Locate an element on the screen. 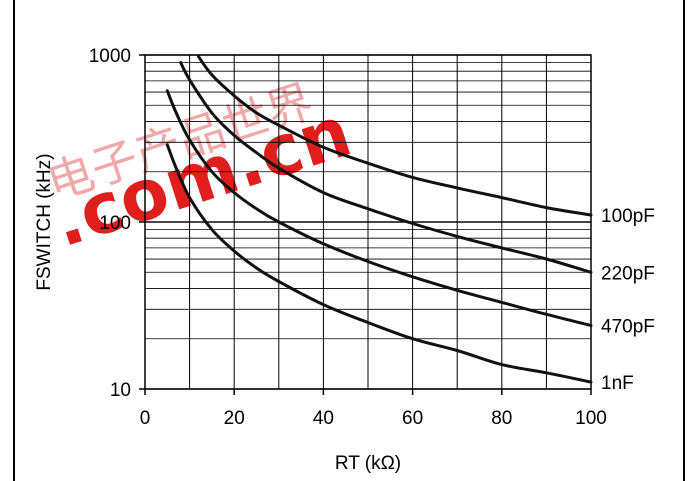  y-tick-label: 100 is located at coordinates (115, 223).